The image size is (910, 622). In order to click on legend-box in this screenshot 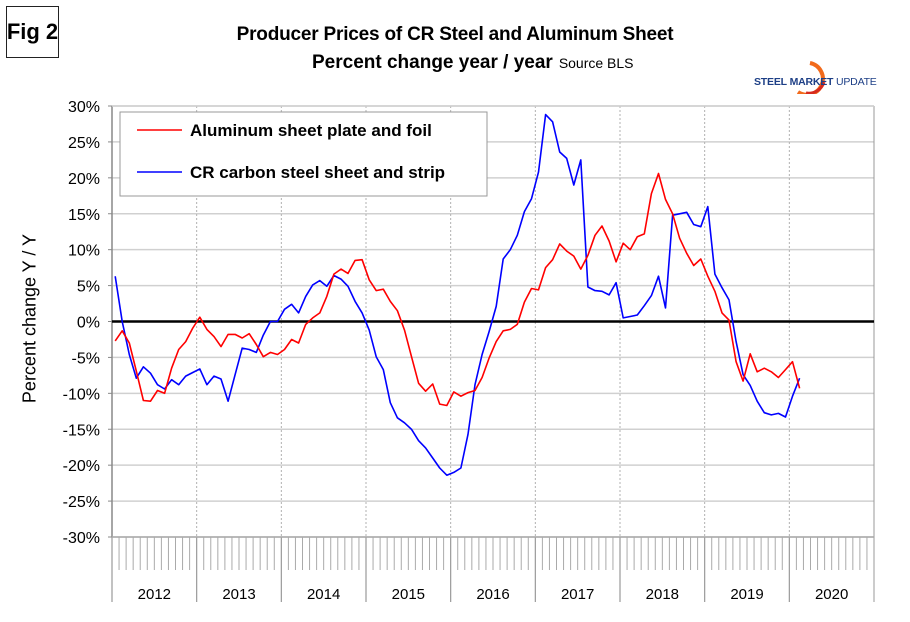, I will do `click(303, 154)`.